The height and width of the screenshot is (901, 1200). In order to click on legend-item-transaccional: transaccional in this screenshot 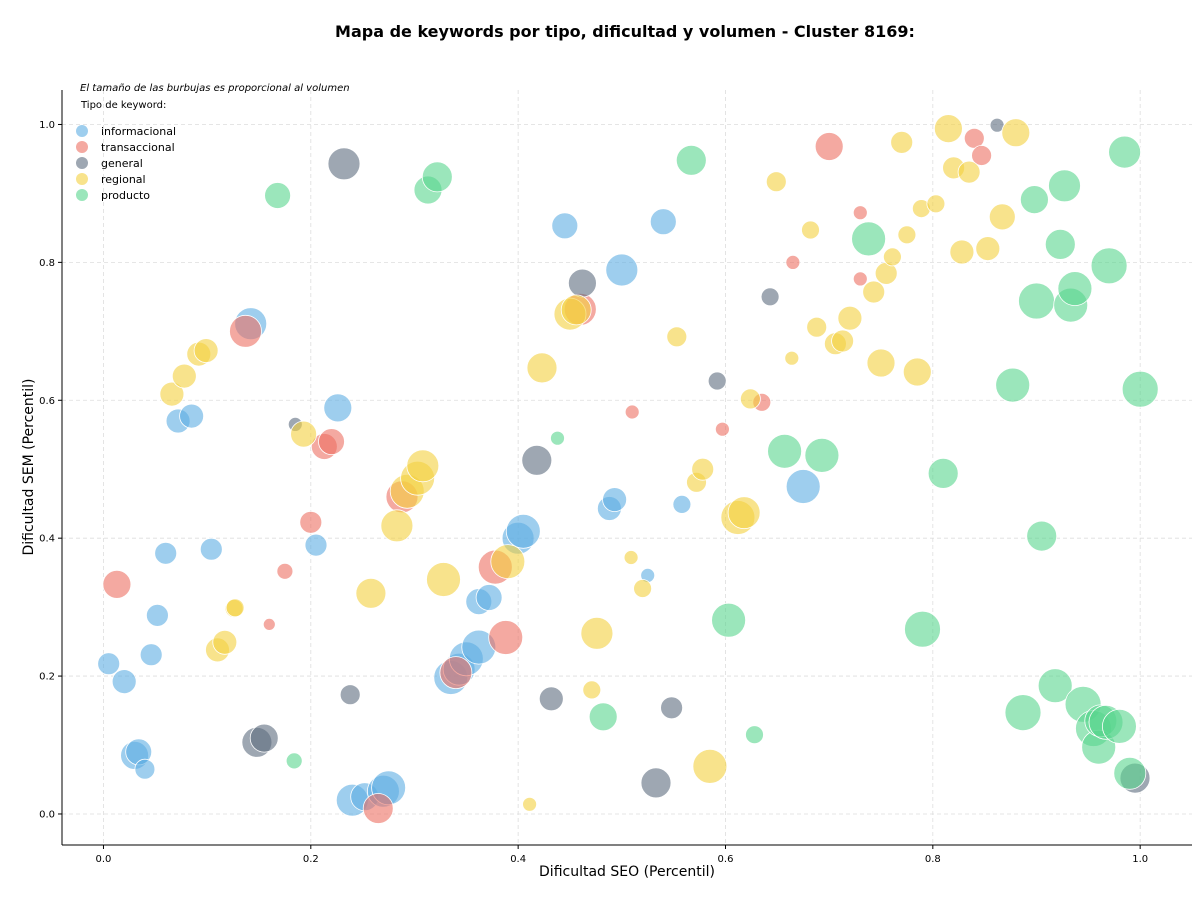, I will do `click(125, 147)`.